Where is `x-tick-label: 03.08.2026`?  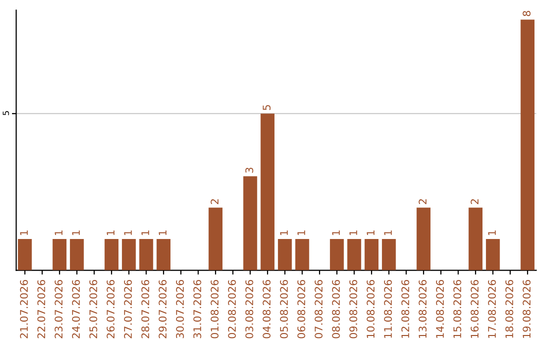
x-tick-label: 03.08.2026 is located at coordinates (249, 309).